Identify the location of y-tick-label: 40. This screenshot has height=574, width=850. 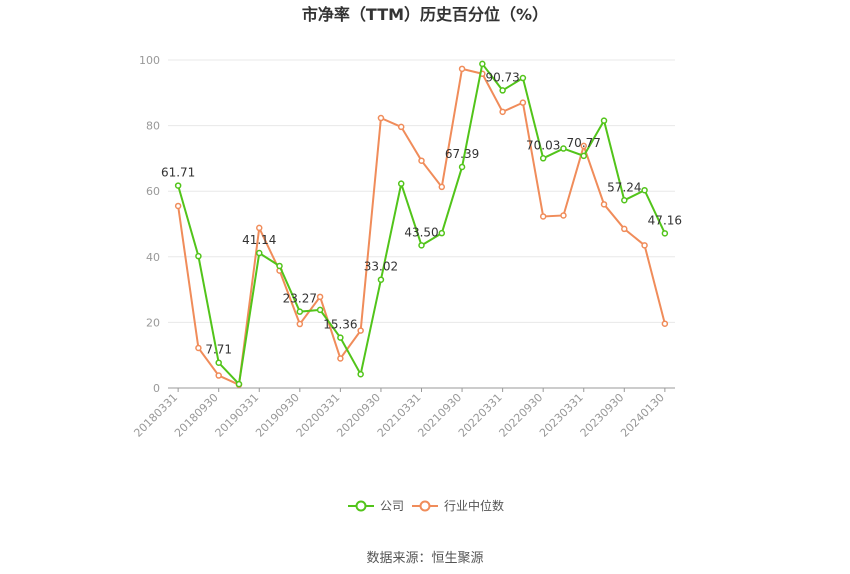
(153, 257).